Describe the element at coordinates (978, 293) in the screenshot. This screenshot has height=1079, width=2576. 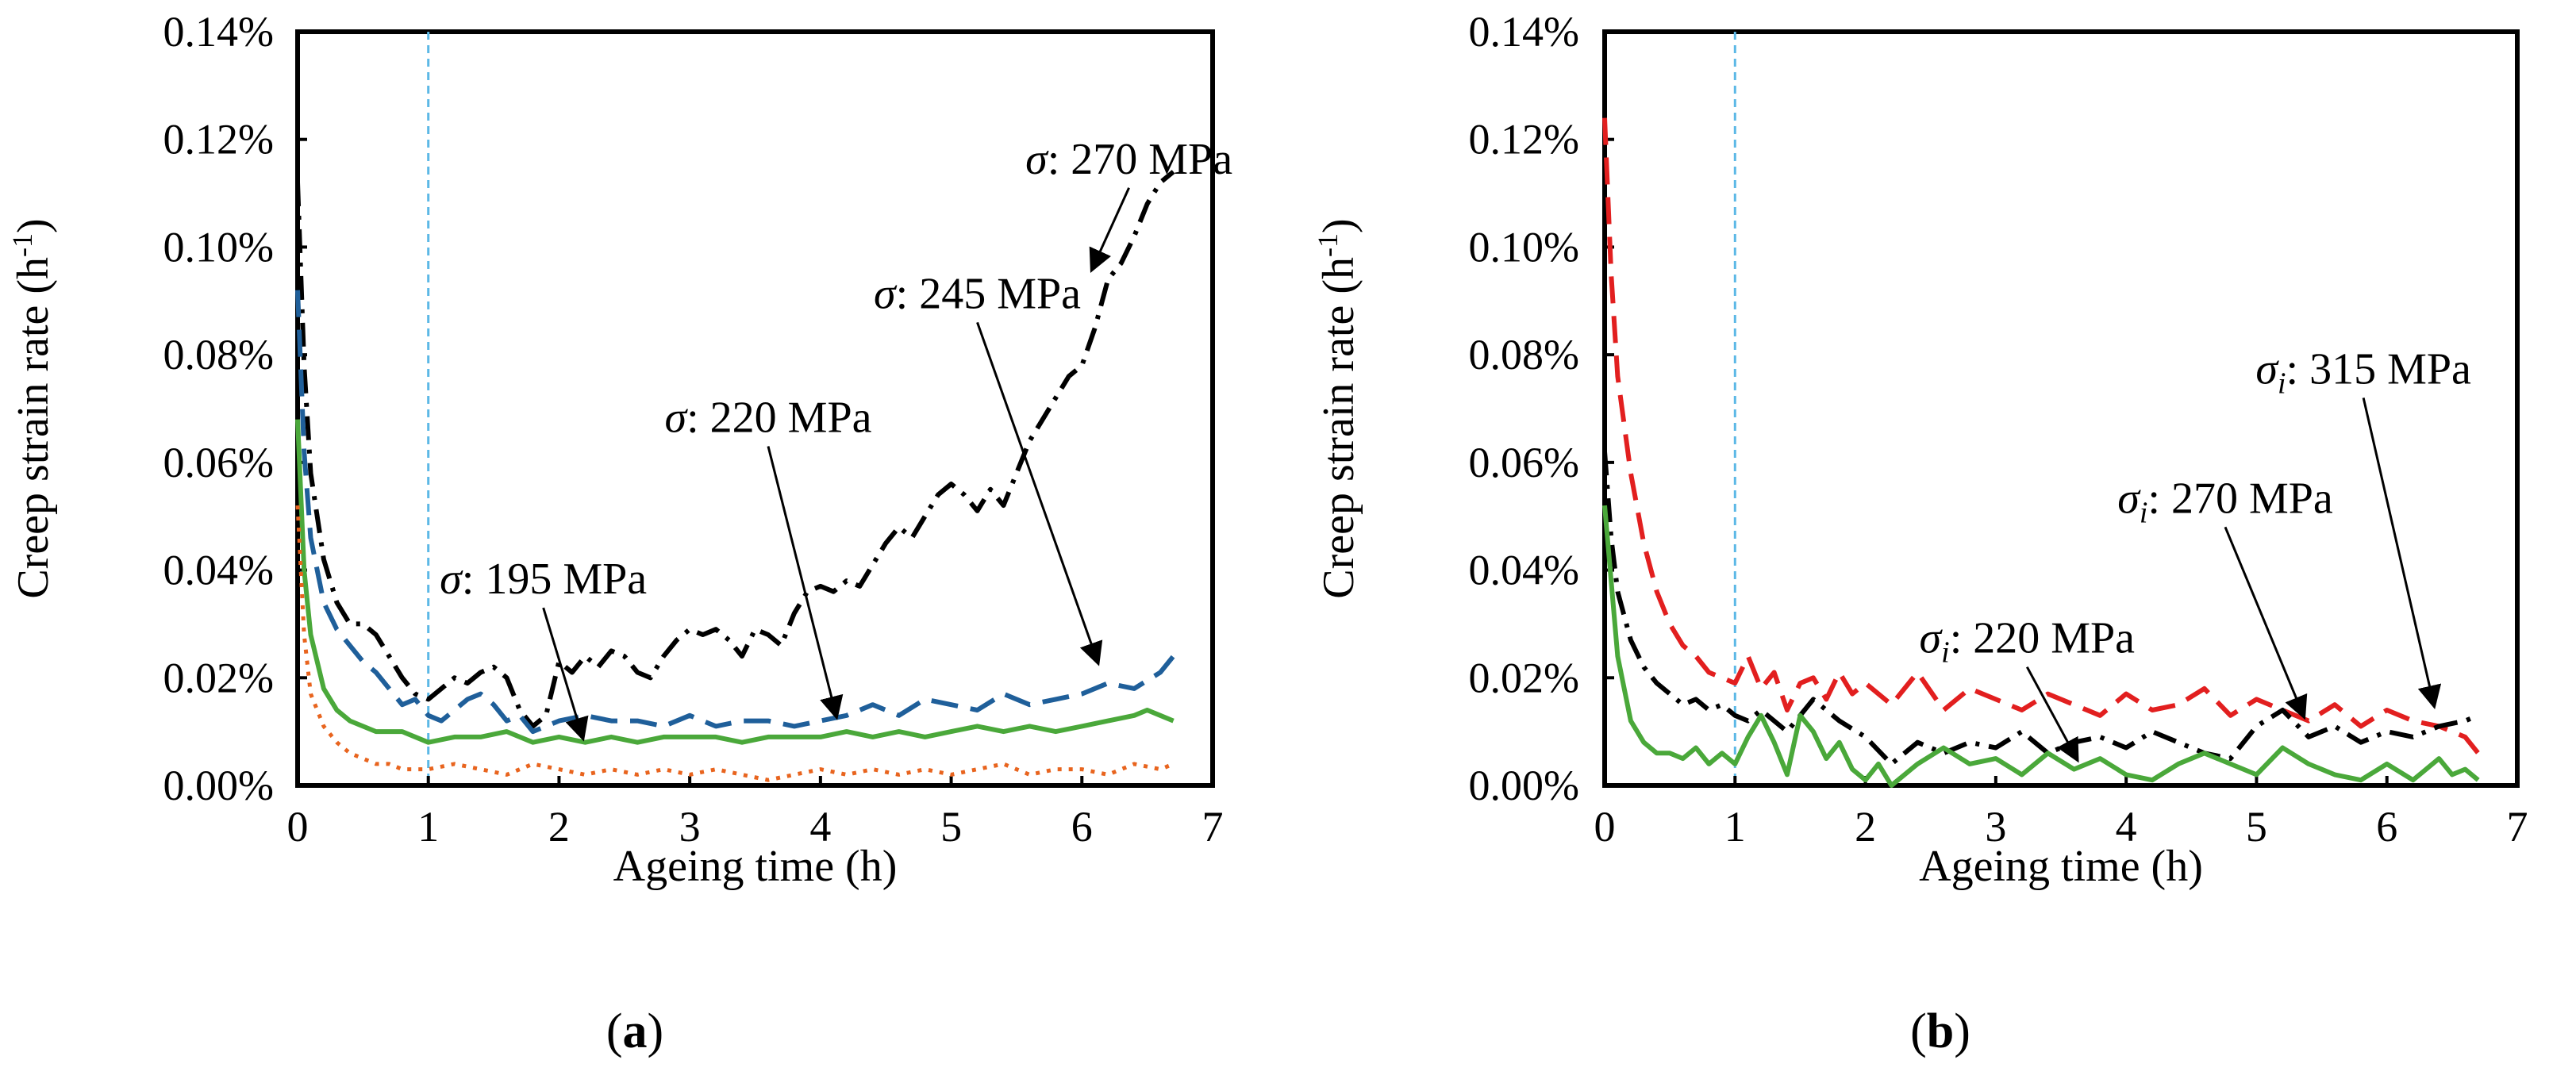
I see `annotation-label: σ: 245 MPa` at that location.